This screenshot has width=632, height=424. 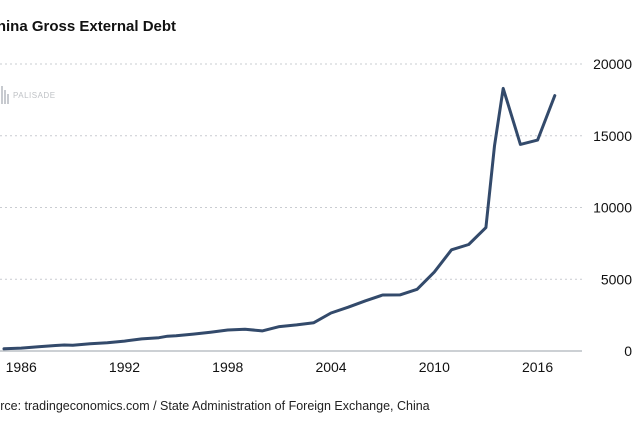 What do you see at coordinates (124, 367) in the screenshot?
I see `x-tick-label: 1992` at bounding box center [124, 367].